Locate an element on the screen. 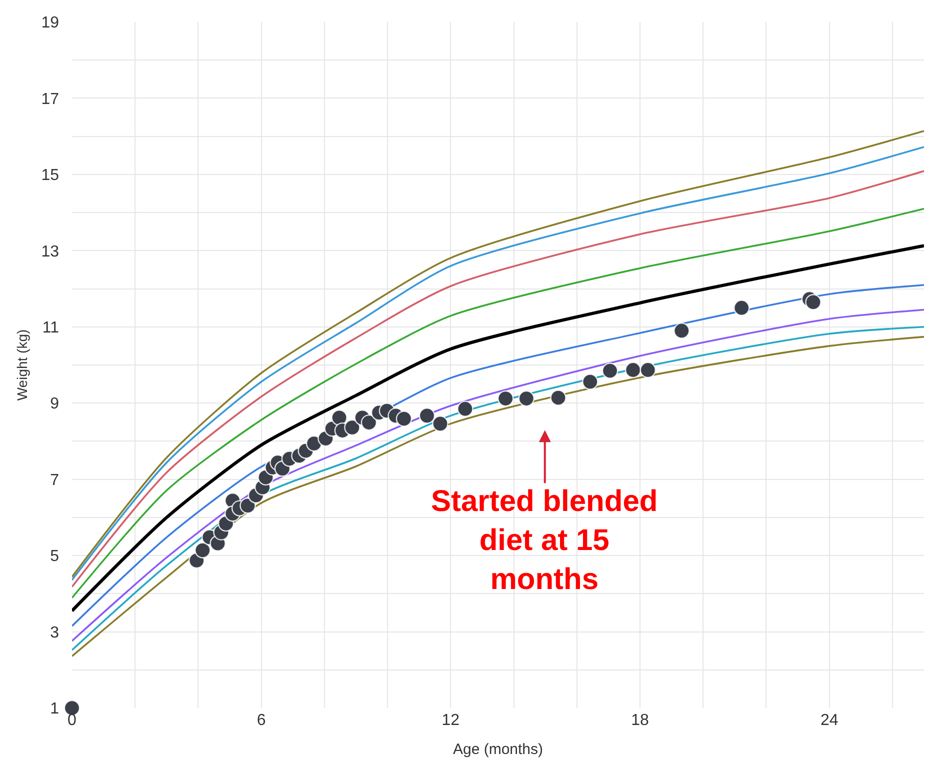 The width and height of the screenshot is (926, 779). y-tick-label: 15 is located at coordinates (50, 175).